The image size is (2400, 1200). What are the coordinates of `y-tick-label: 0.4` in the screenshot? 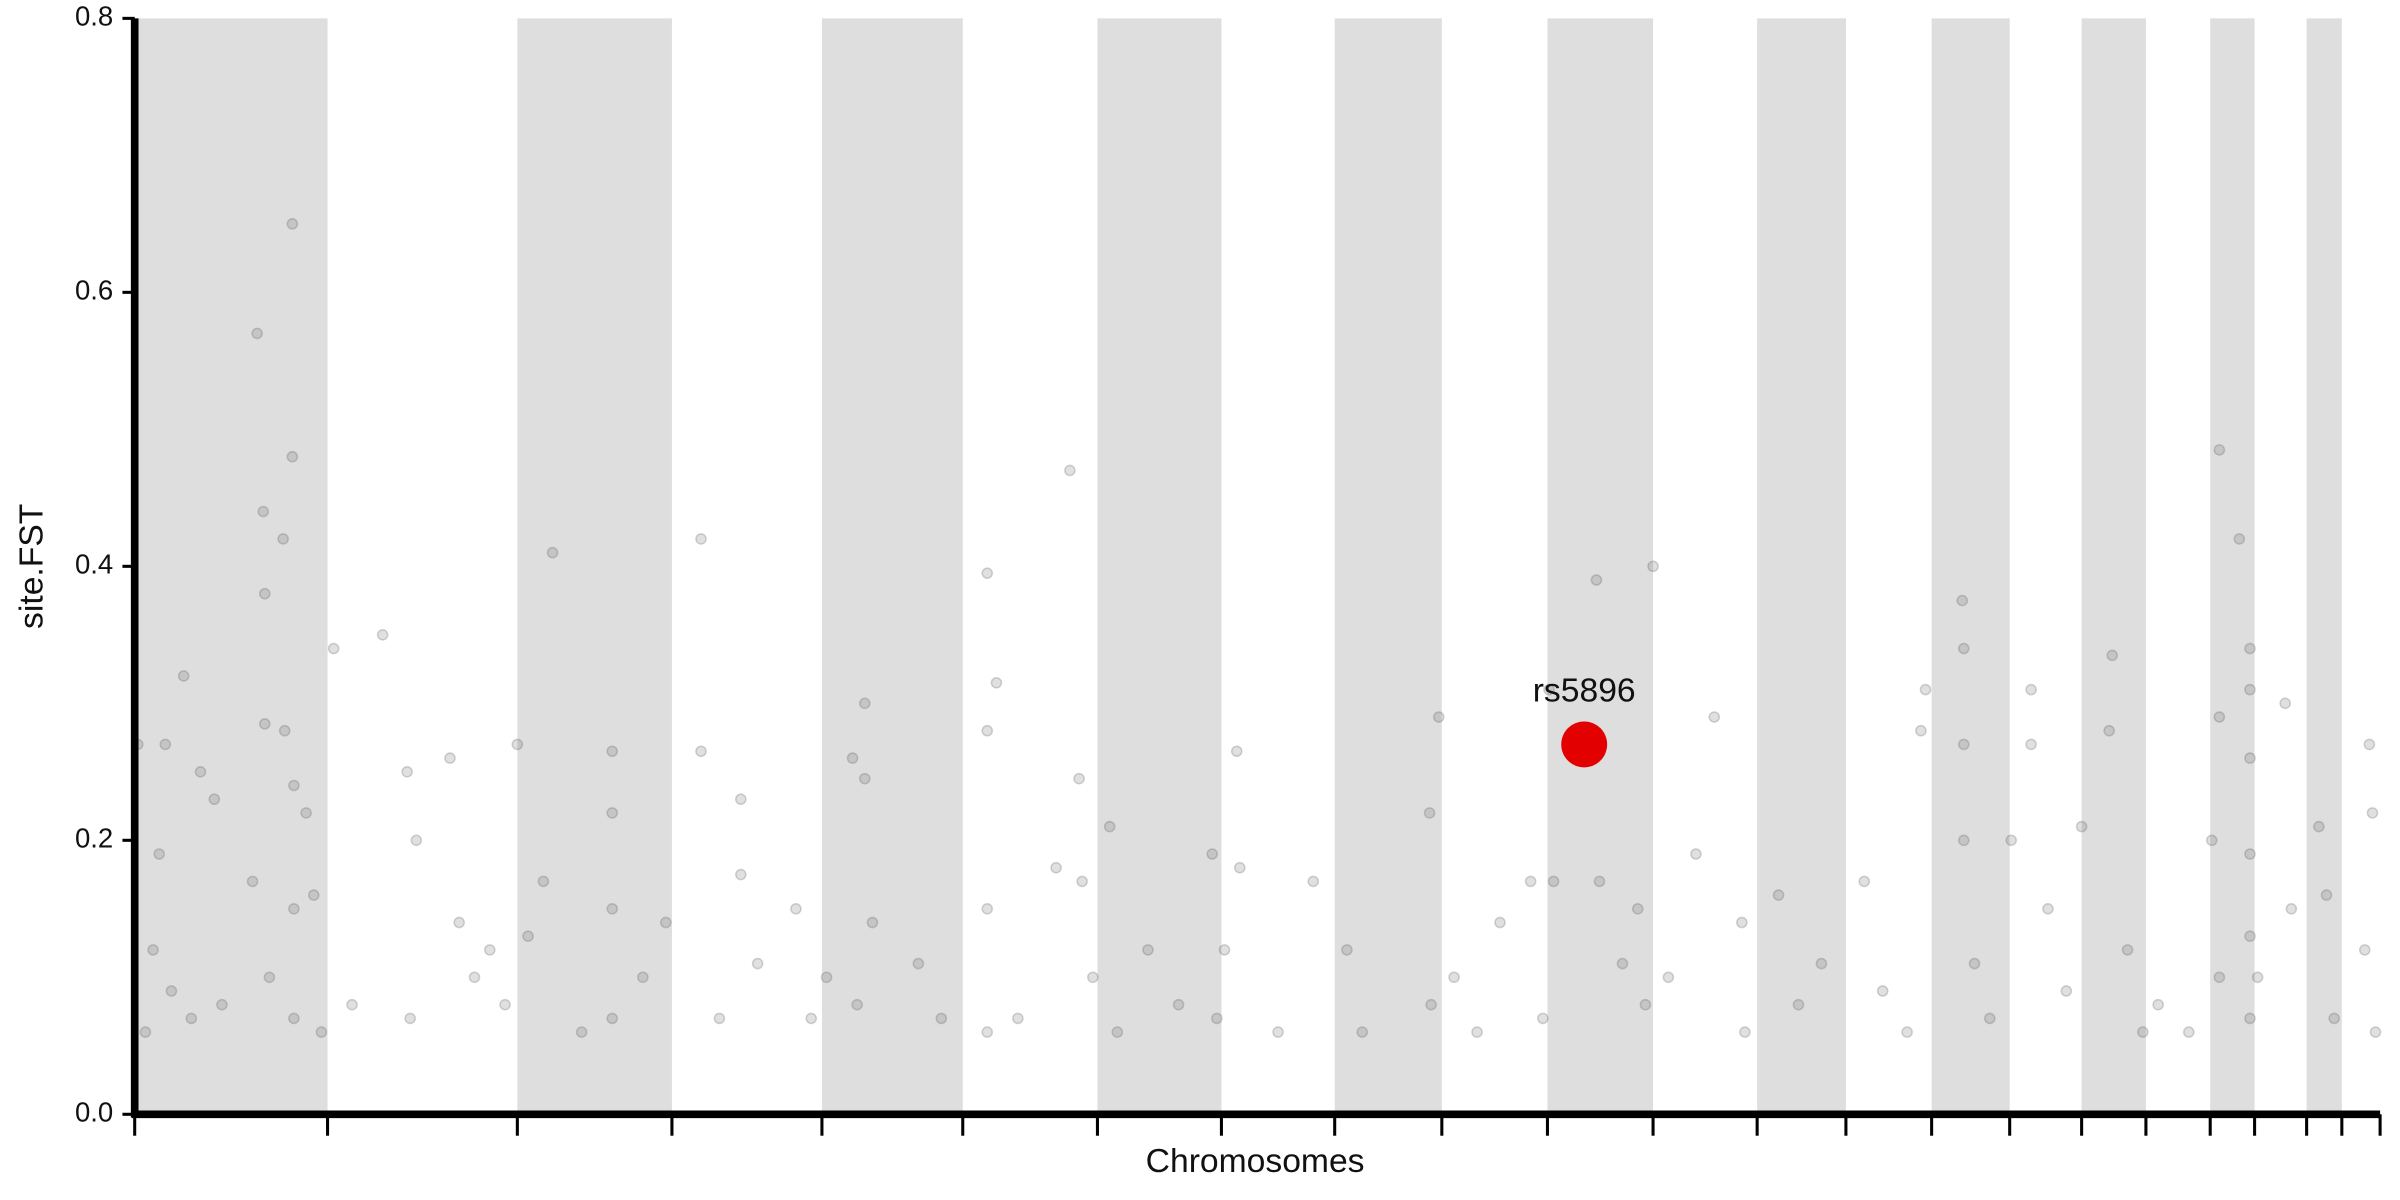 It's located at (94, 564).